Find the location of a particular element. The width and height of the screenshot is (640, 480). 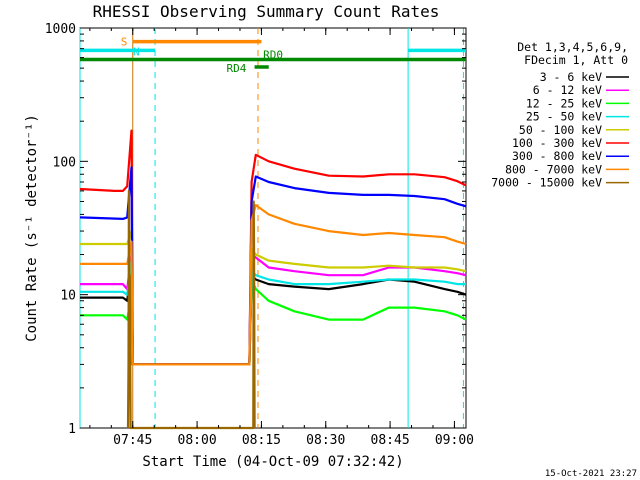

legend-header-line1: Det 1,3,4,5,6,9, is located at coordinates (572, 47).